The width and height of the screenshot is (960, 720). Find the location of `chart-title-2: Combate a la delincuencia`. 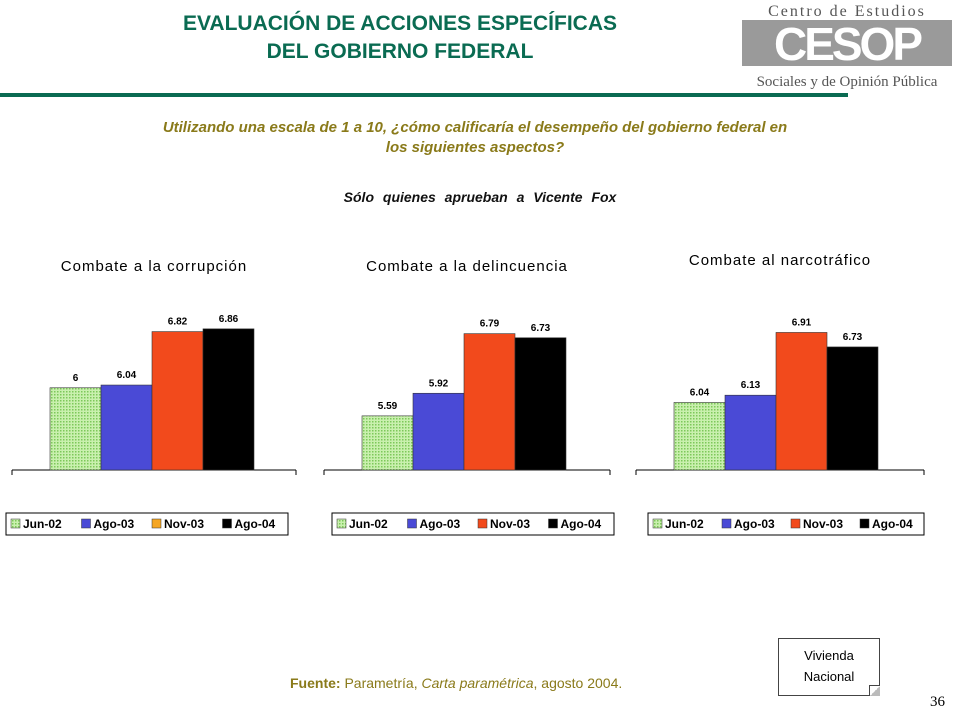

chart-title-2: Combate a la delincuencia is located at coordinates (467, 266).